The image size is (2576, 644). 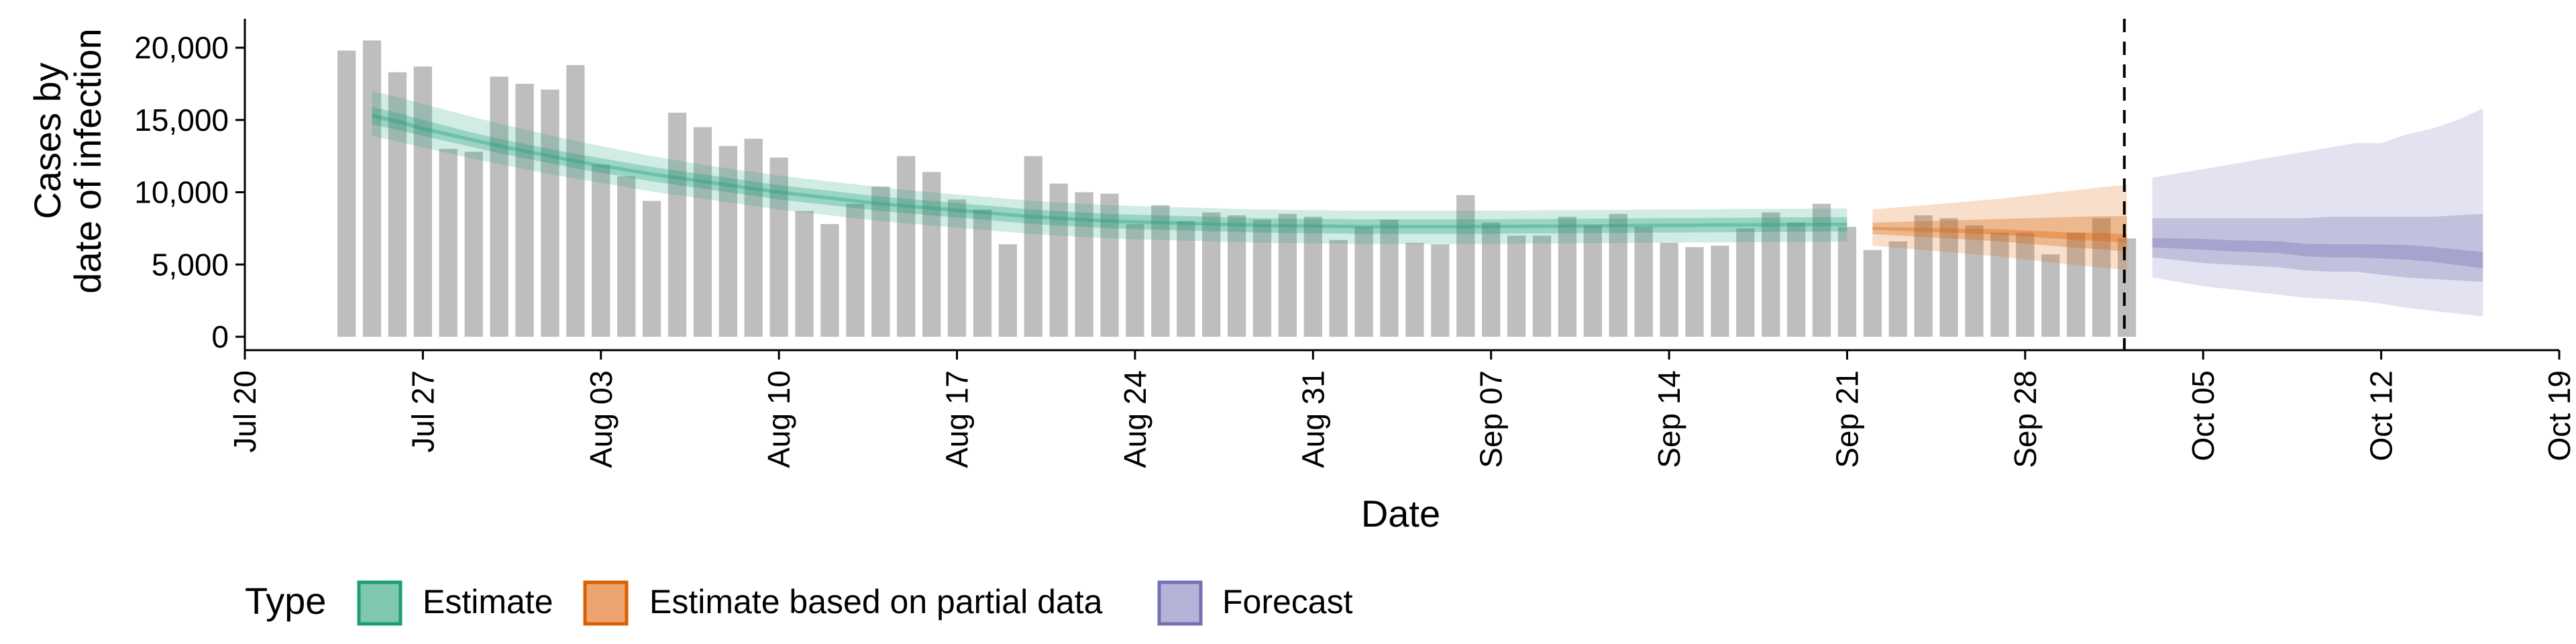 What do you see at coordinates (601, 419) in the screenshot?
I see `x-tick-label: Aug 03` at bounding box center [601, 419].